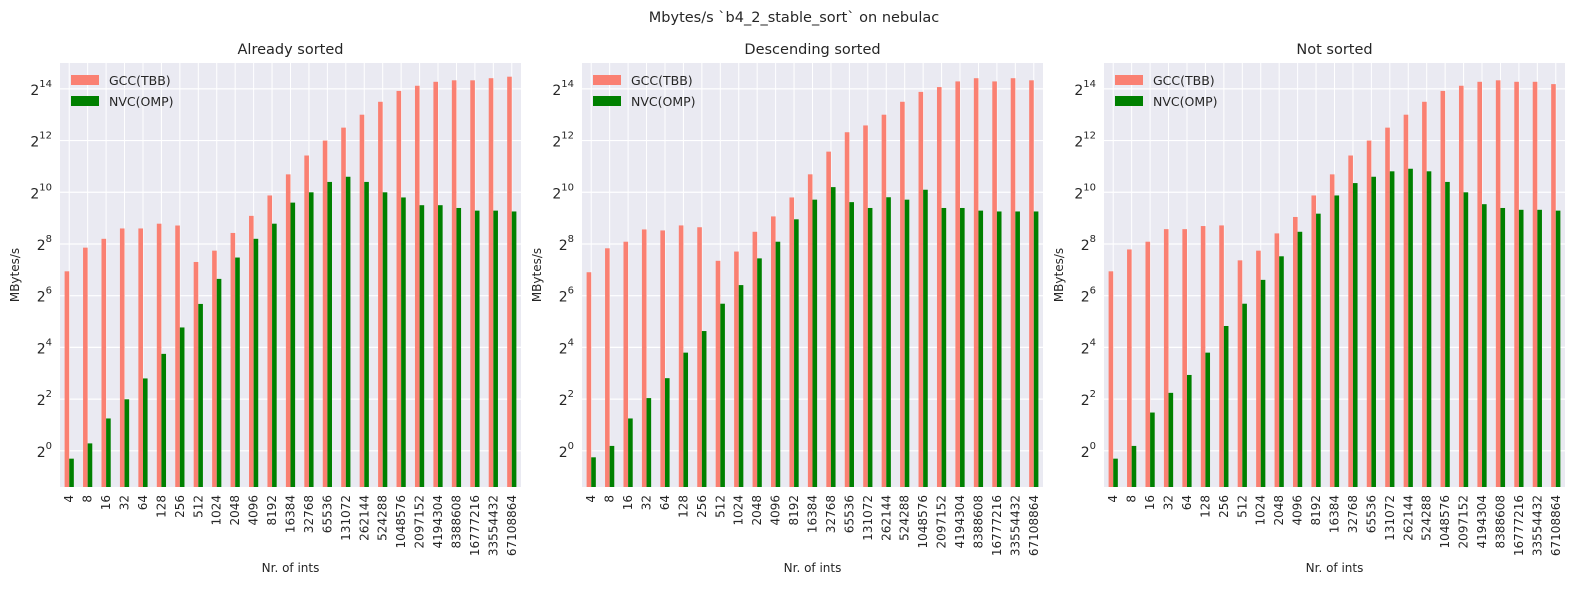 Image resolution: width=1589 pixels, height=593 pixels. What do you see at coordinates (1464, 521) in the screenshot?
I see `x-tick-label: 2097152` at bounding box center [1464, 521].